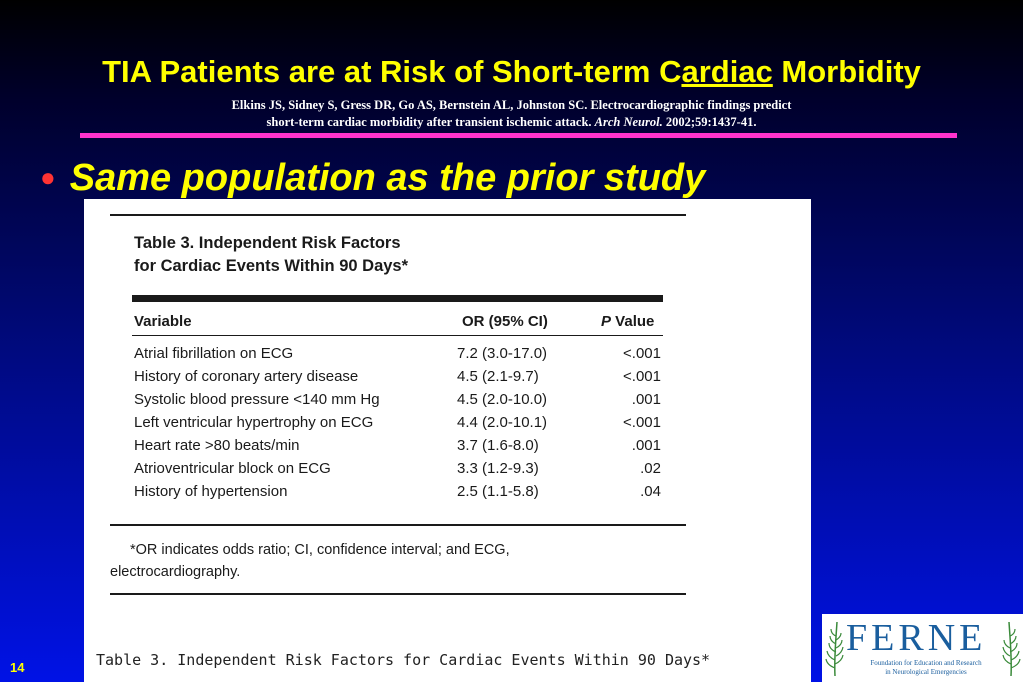  Describe the element at coordinates (518, 135) in the screenshot. I see `title-divider` at that location.